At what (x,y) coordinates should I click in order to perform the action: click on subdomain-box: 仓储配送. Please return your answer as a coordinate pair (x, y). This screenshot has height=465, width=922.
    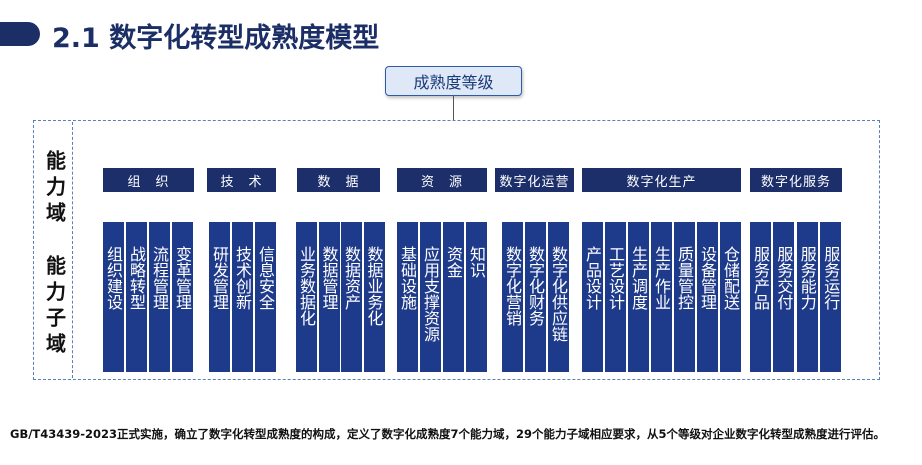
    Looking at the image, I should click on (730, 297).